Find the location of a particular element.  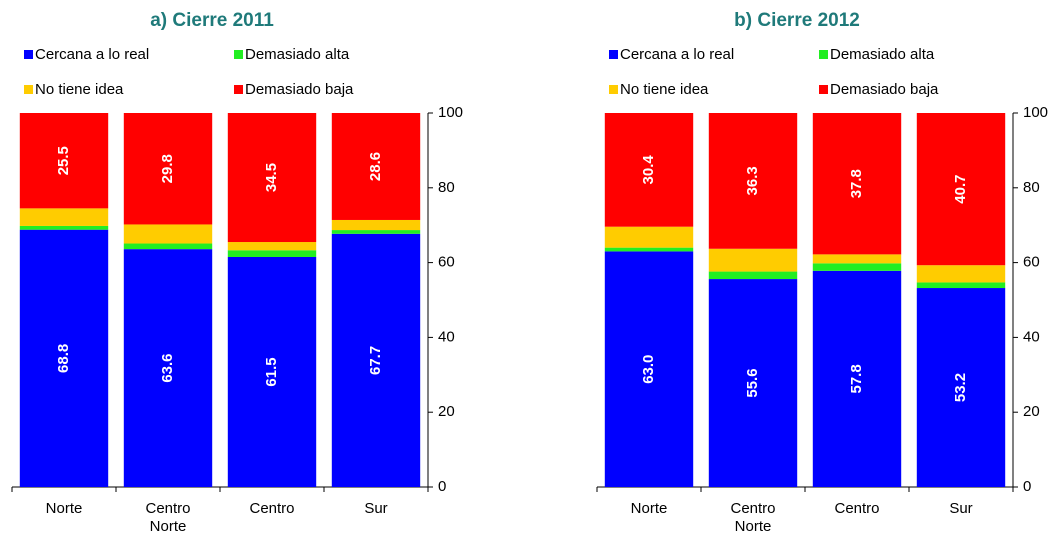

value-label: 57.8 is located at coordinates (856, 378).